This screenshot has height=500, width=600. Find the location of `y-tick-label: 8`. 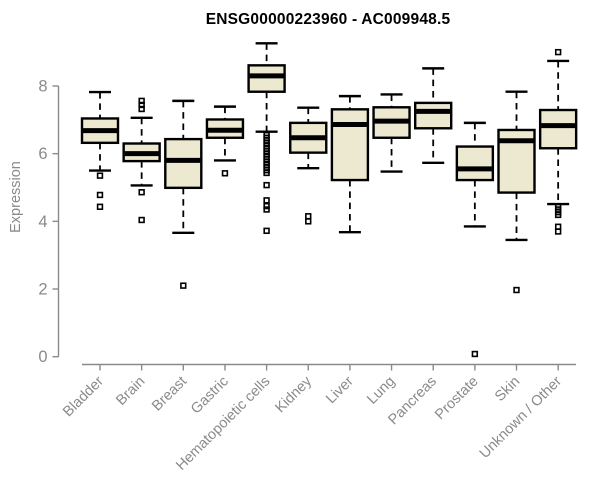

y-tick-label: 8 is located at coordinates (42, 86).